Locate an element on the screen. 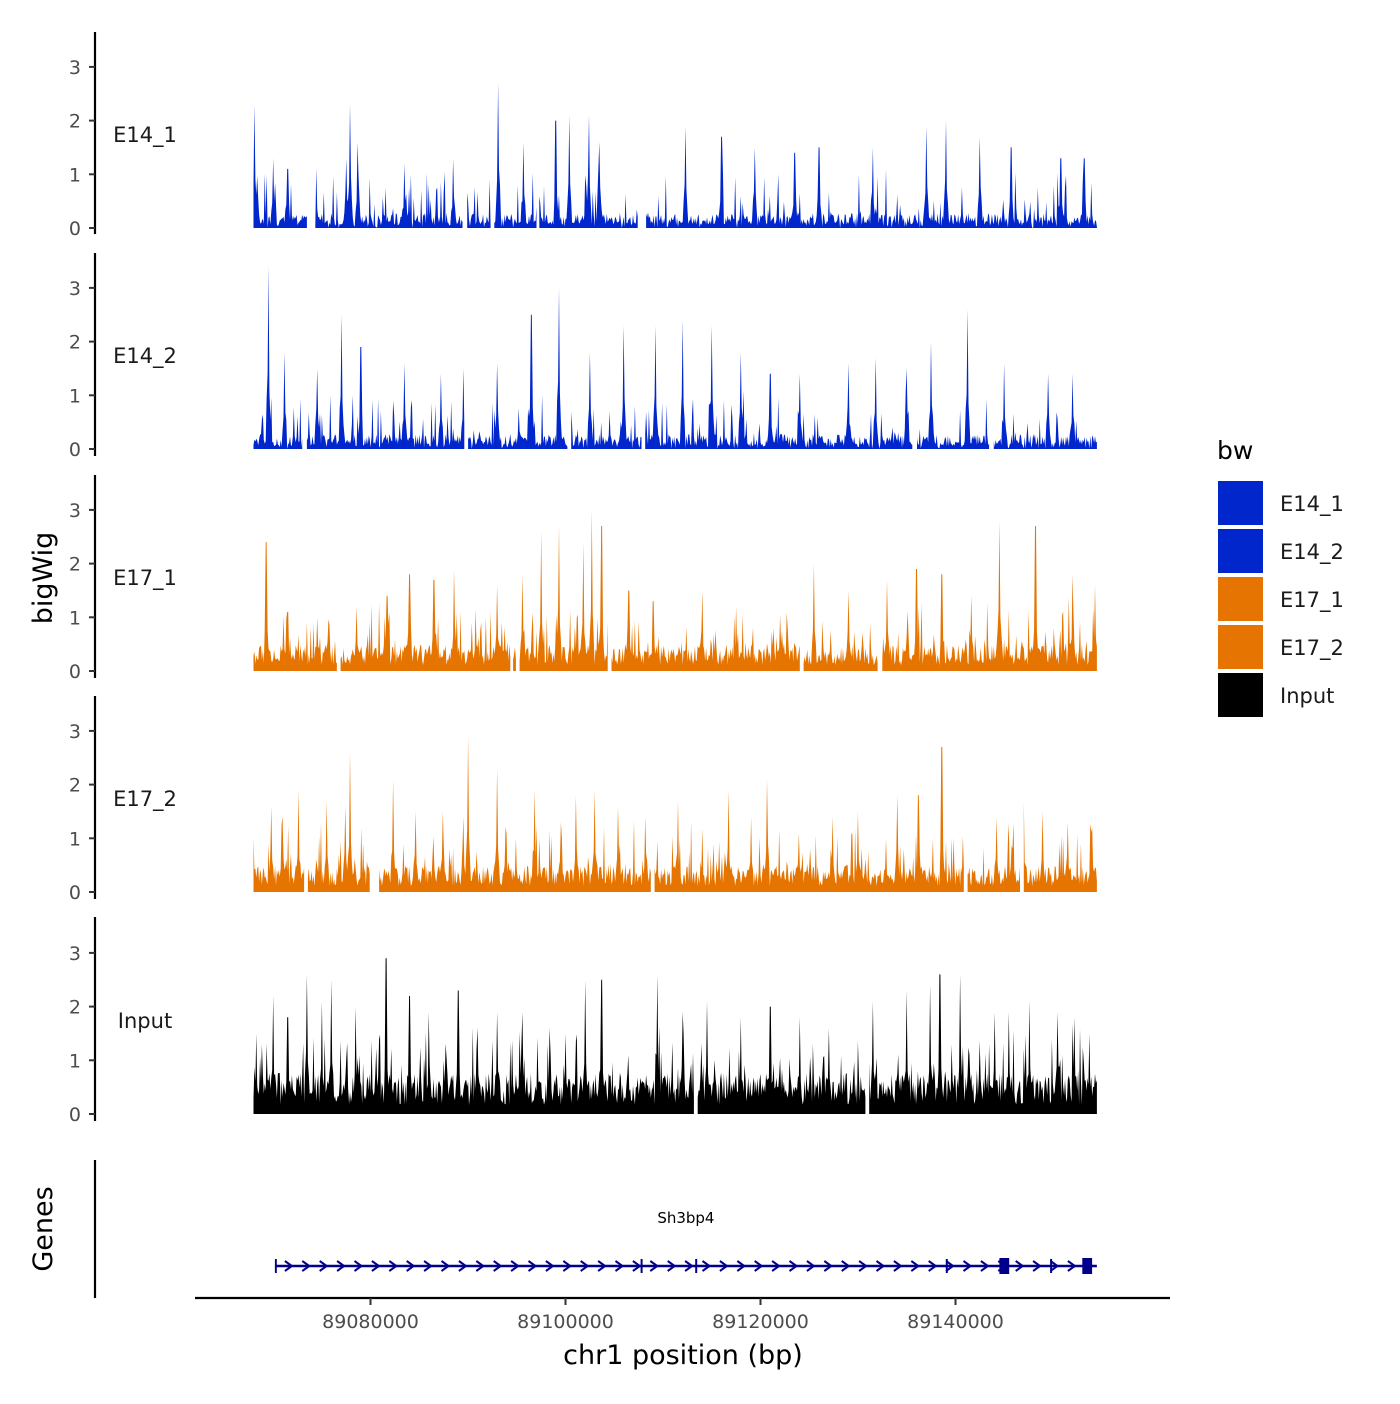 The height and width of the screenshot is (1404, 1400). legend-label: E17_1 is located at coordinates (1312, 600).